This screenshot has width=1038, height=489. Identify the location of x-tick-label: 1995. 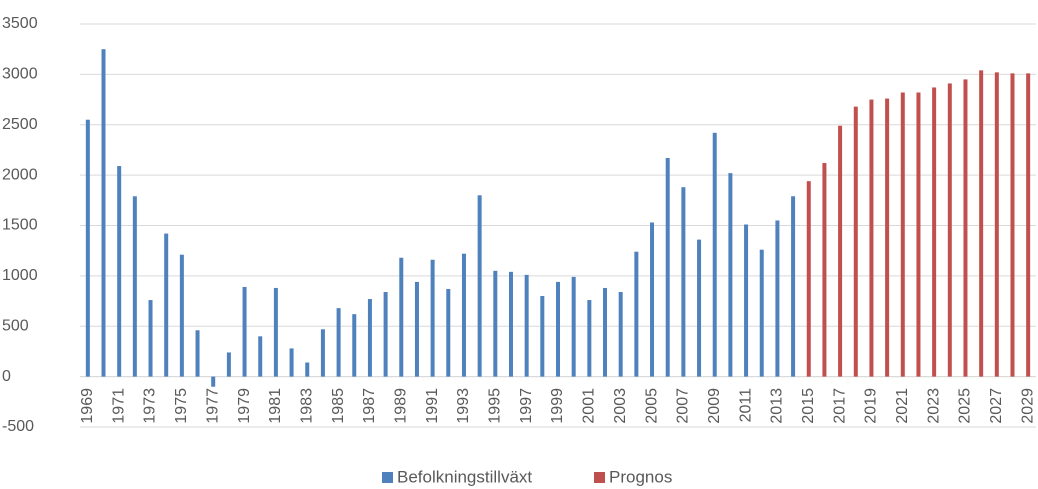
(495, 406).